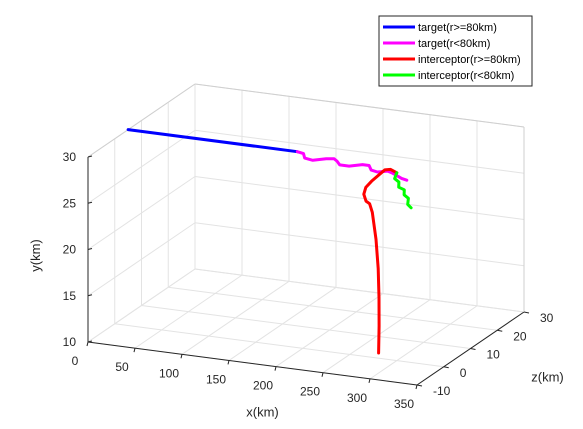  What do you see at coordinates (70, 157) in the screenshot?
I see `y-tick-label: 30` at bounding box center [70, 157].